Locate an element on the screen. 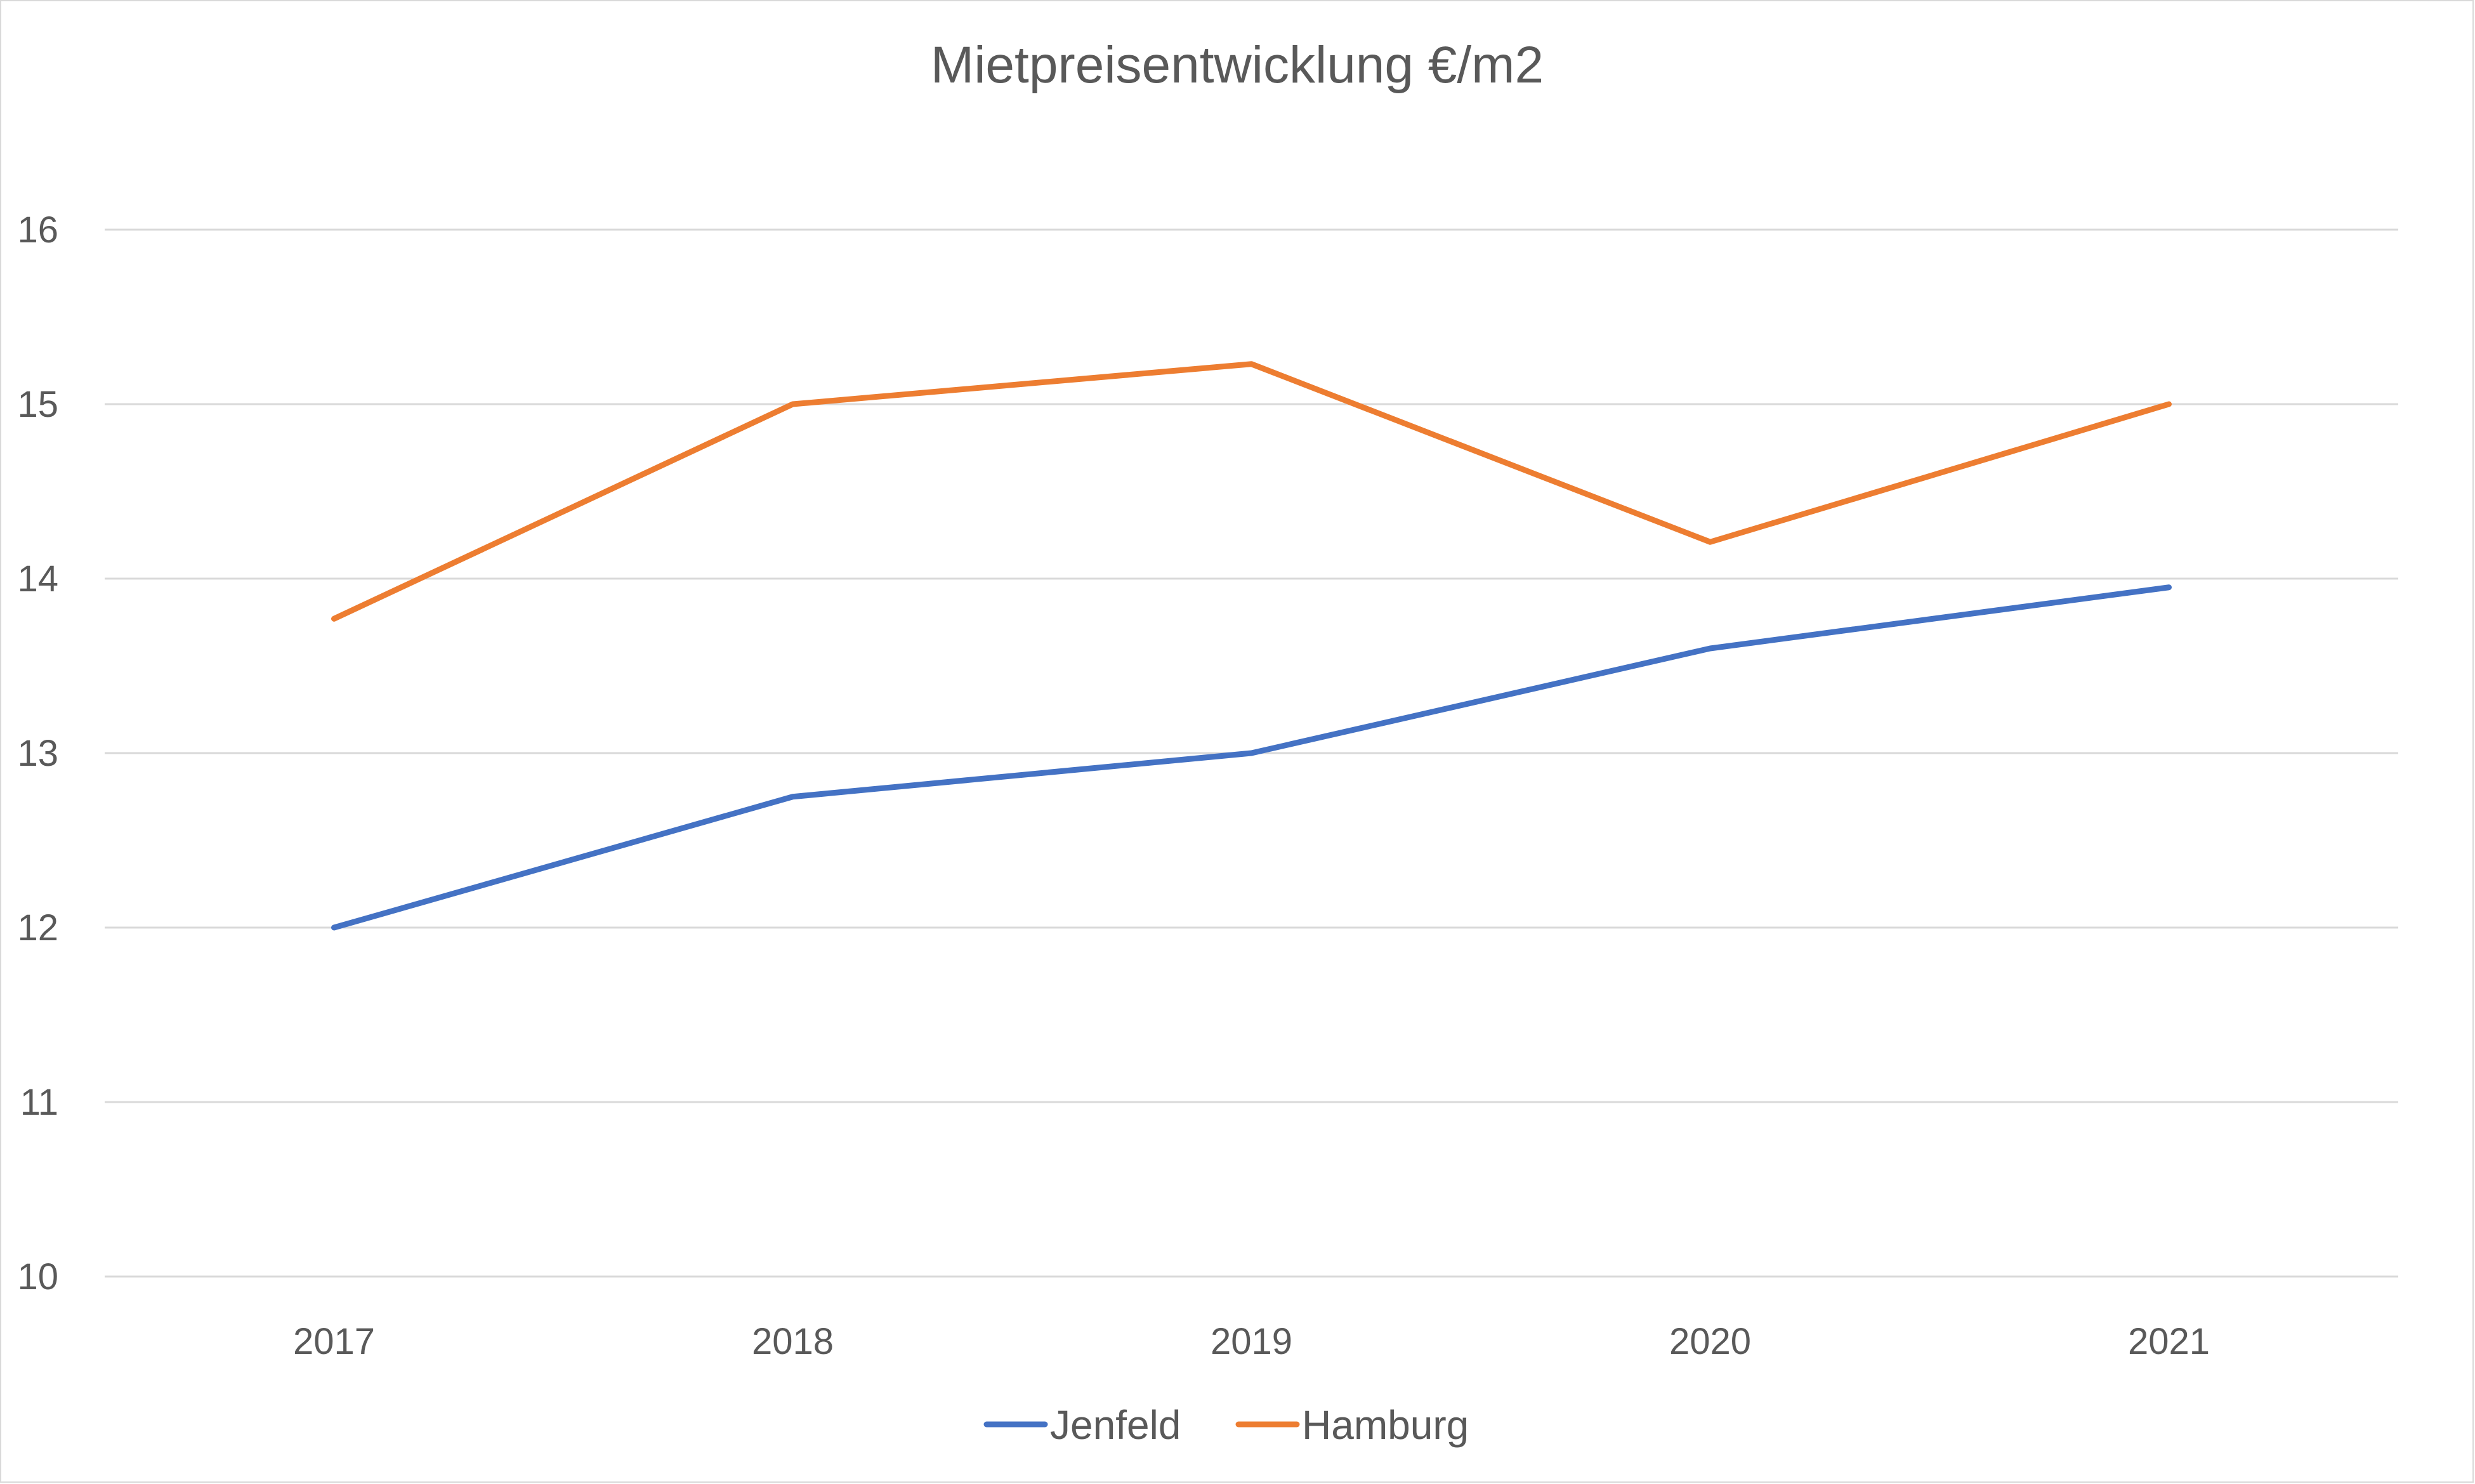  legend: Jenfeld Hamburg is located at coordinates (1226, 1425).